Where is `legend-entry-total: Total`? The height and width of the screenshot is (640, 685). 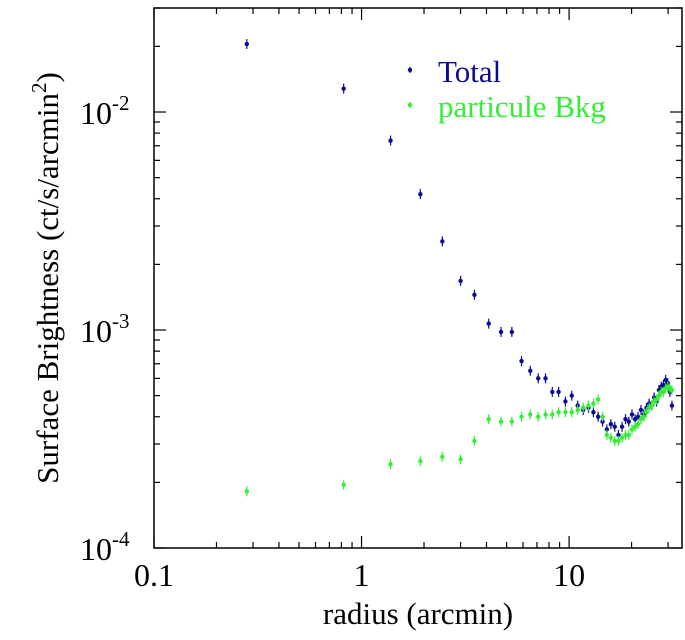
legend-entry-total: Total is located at coordinates (454, 71).